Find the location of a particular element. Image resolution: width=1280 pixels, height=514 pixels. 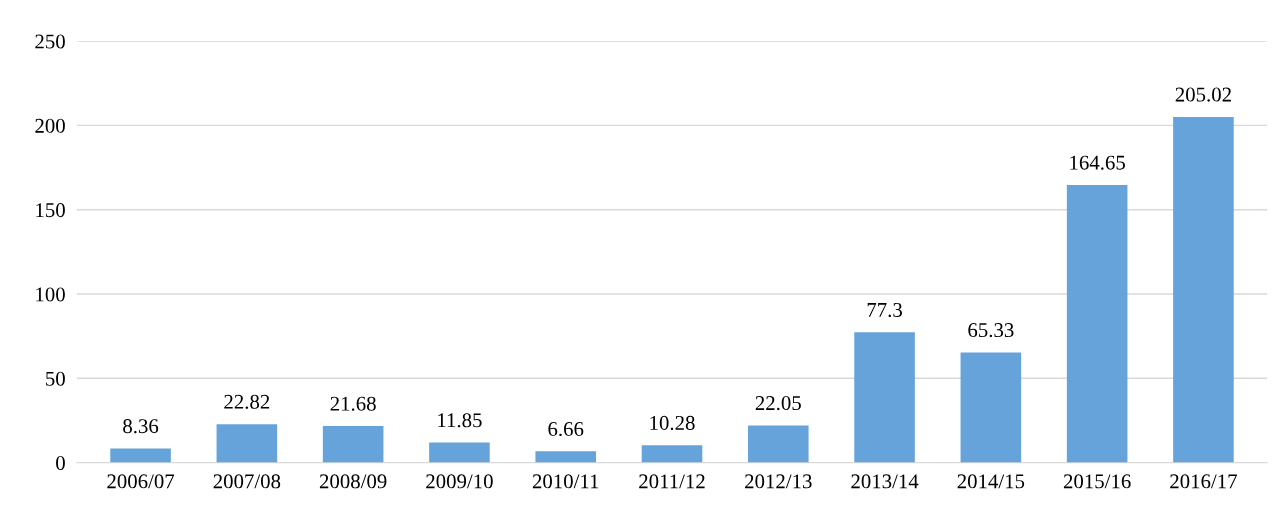

x-tick-label: 2007/08 is located at coordinates (247, 481).